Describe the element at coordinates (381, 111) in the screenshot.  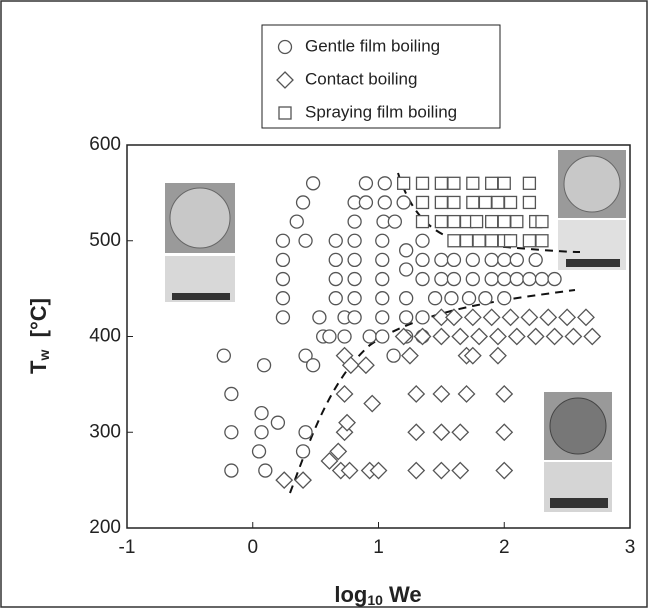
I see `legend-label: Spraying film boiling` at that location.